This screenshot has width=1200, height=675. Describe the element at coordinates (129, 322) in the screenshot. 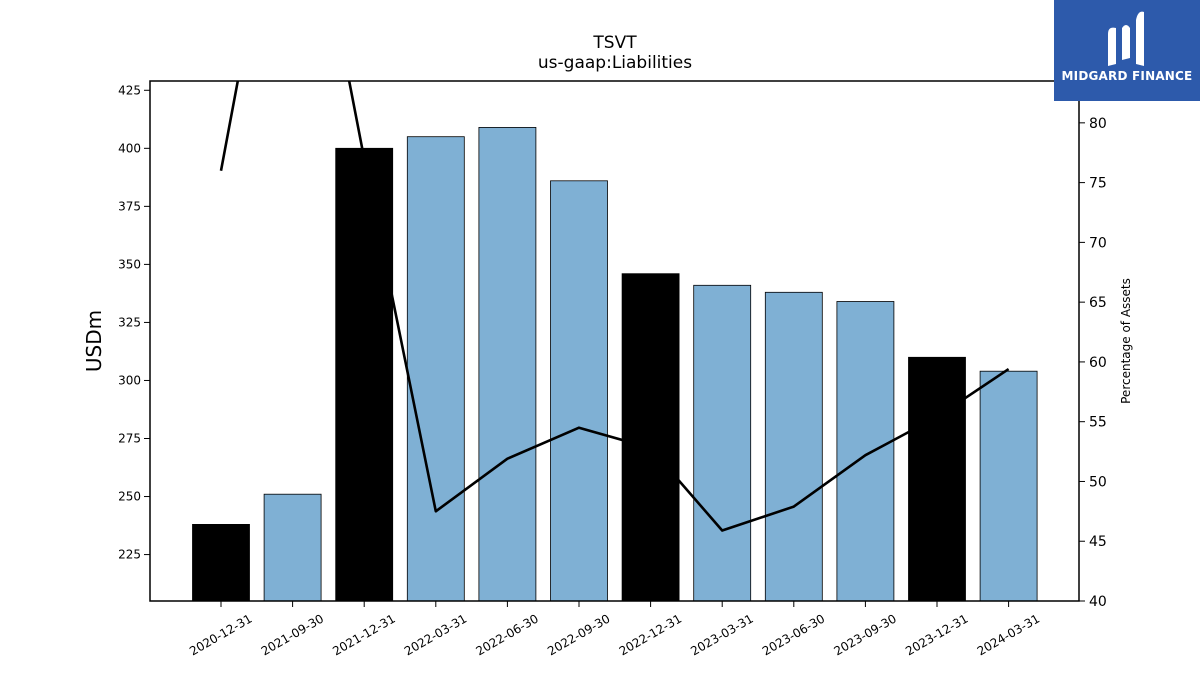

I see `y-tick-label-325: 325` at that location.